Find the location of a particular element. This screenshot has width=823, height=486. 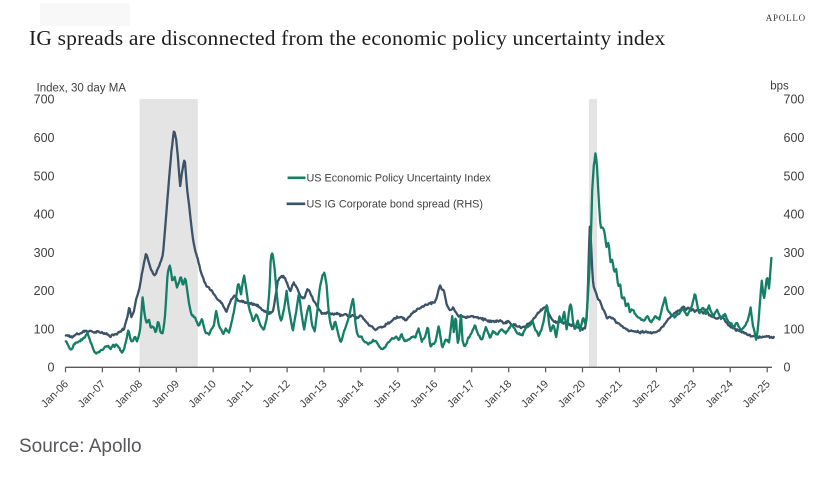

svg-text: Jan-14 is located at coordinates (350, 394).